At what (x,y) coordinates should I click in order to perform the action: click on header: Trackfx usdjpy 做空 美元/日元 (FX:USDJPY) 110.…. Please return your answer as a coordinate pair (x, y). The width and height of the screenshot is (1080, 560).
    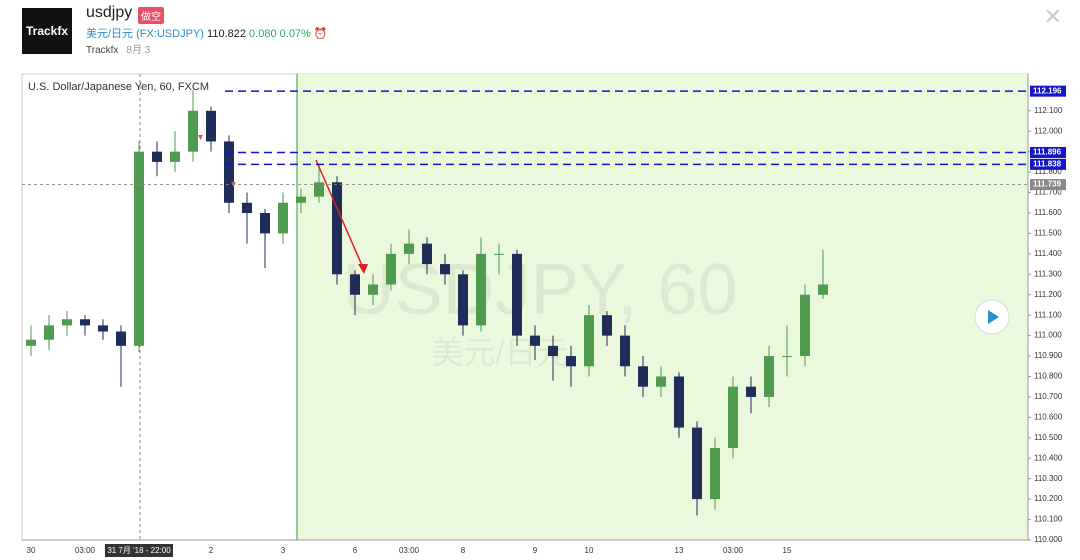
    Looking at the image, I should click on (540, 35).